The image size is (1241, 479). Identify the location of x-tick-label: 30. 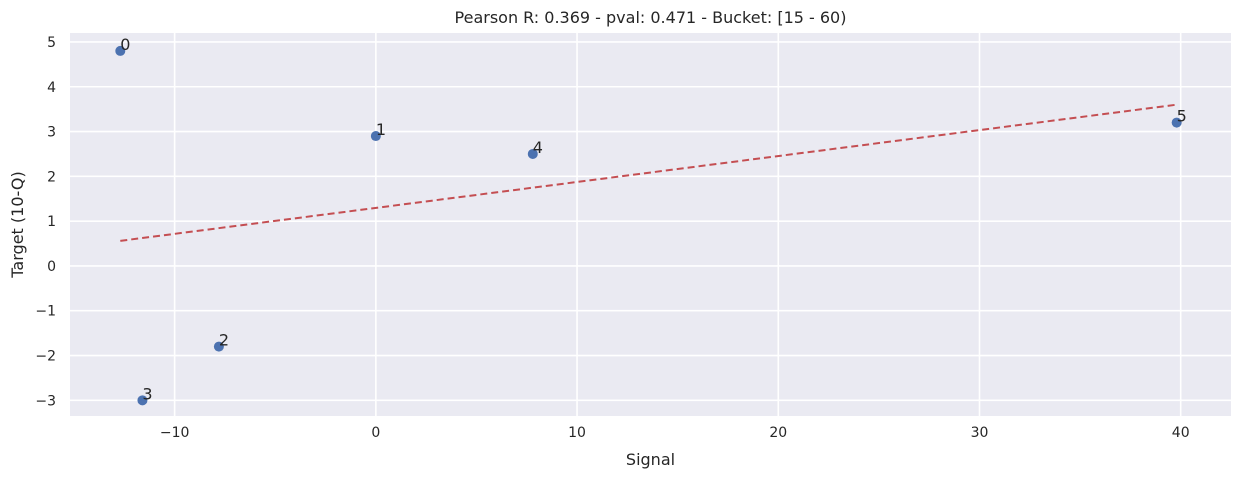
(980, 433).